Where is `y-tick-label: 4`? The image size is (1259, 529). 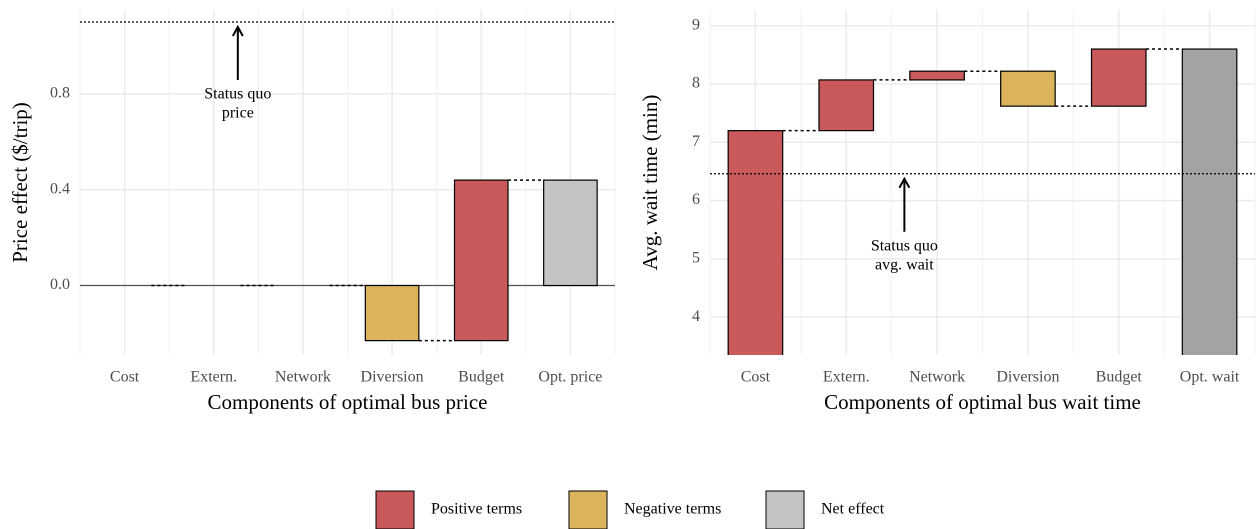 y-tick-label: 4 is located at coordinates (696, 316).